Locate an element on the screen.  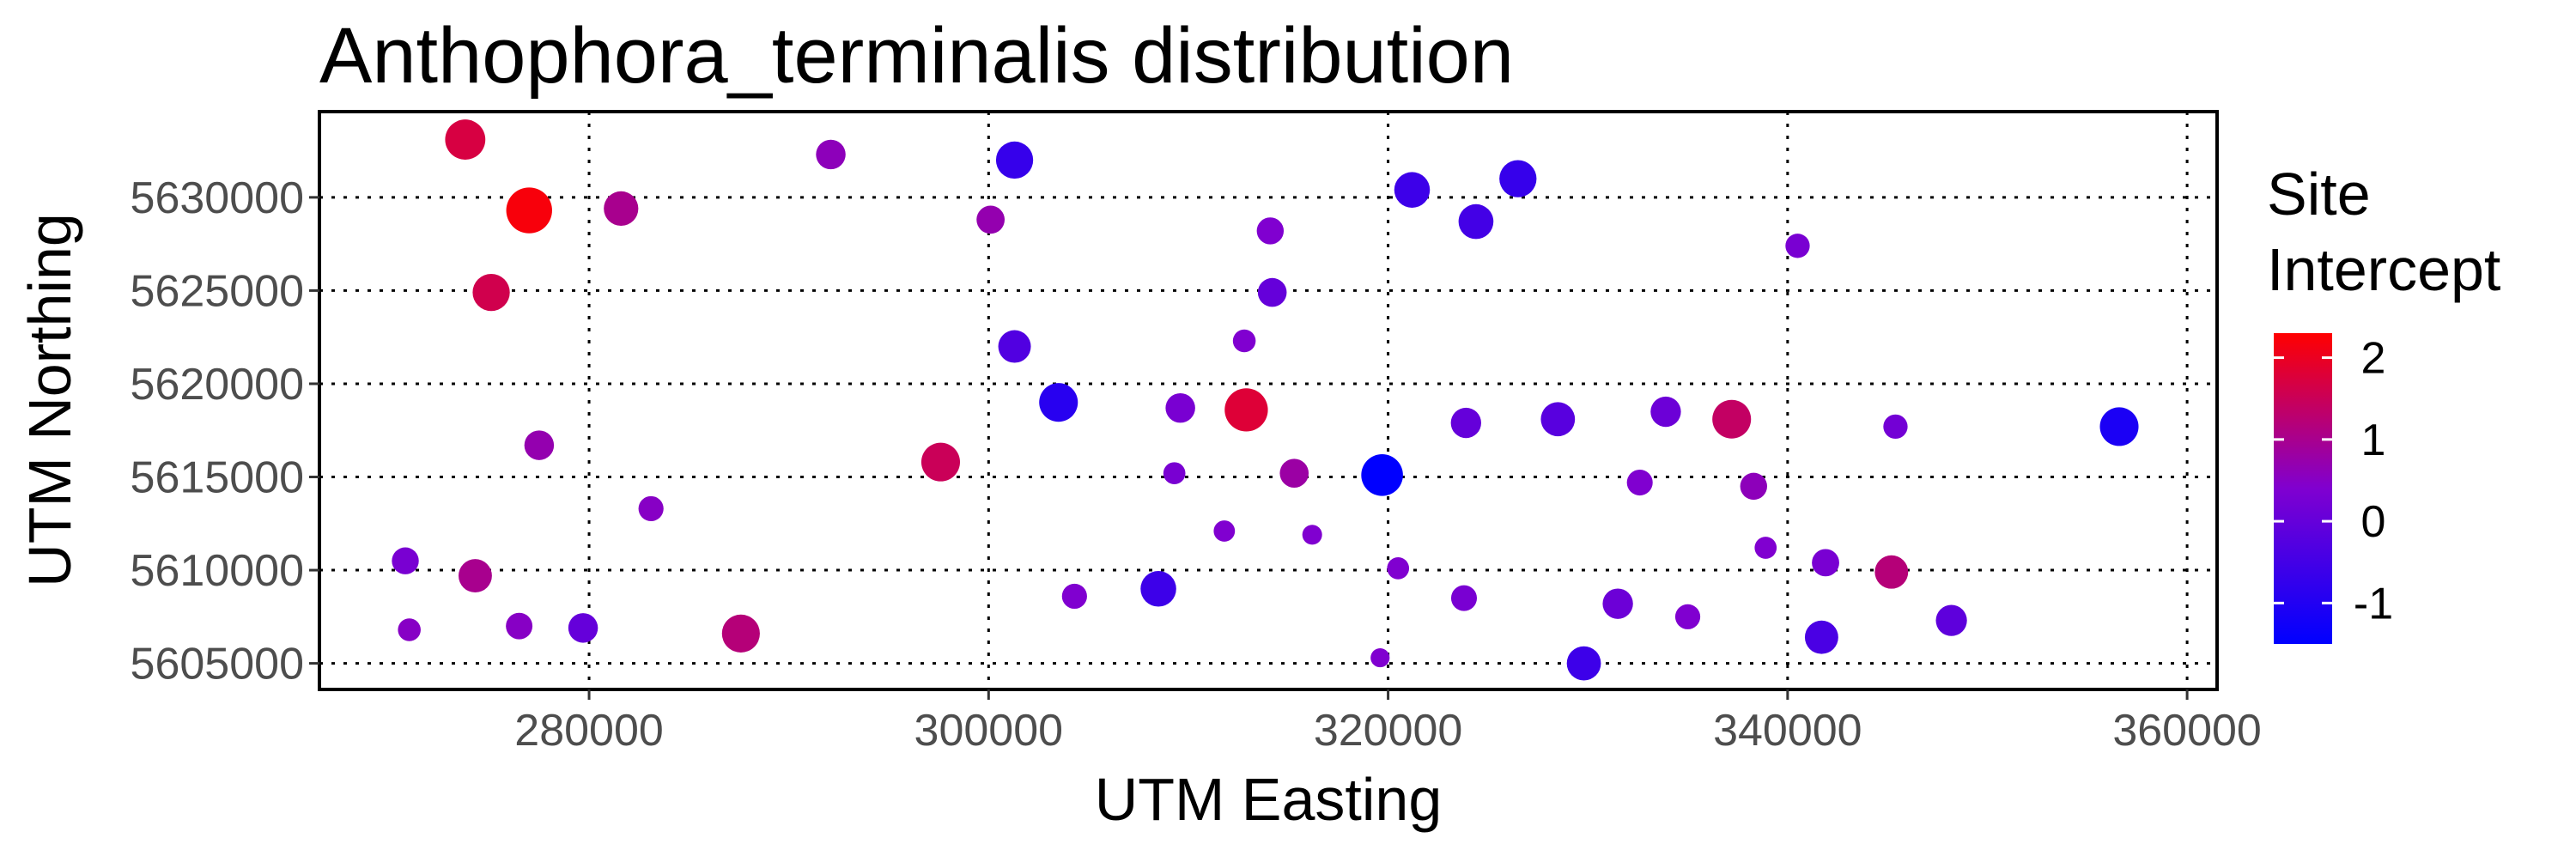
x-axis: 280000 300000 320000 340000 360000 is located at coordinates (1388, 722).